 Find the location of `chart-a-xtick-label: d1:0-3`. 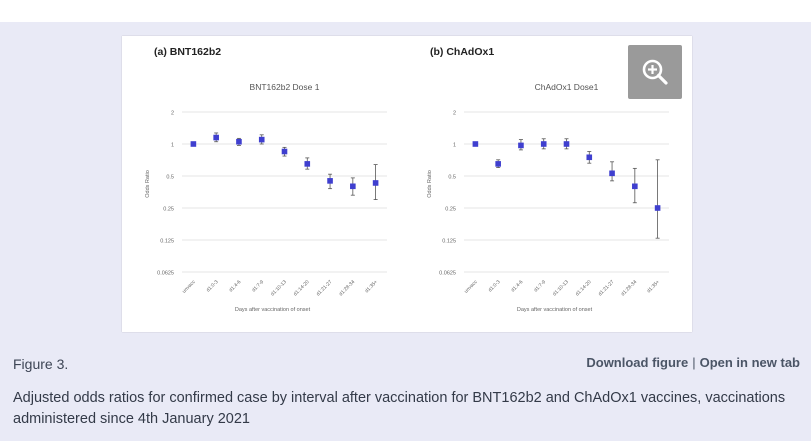

chart-a-xtick-label: d1:0-3 is located at coordinates (212, 286).